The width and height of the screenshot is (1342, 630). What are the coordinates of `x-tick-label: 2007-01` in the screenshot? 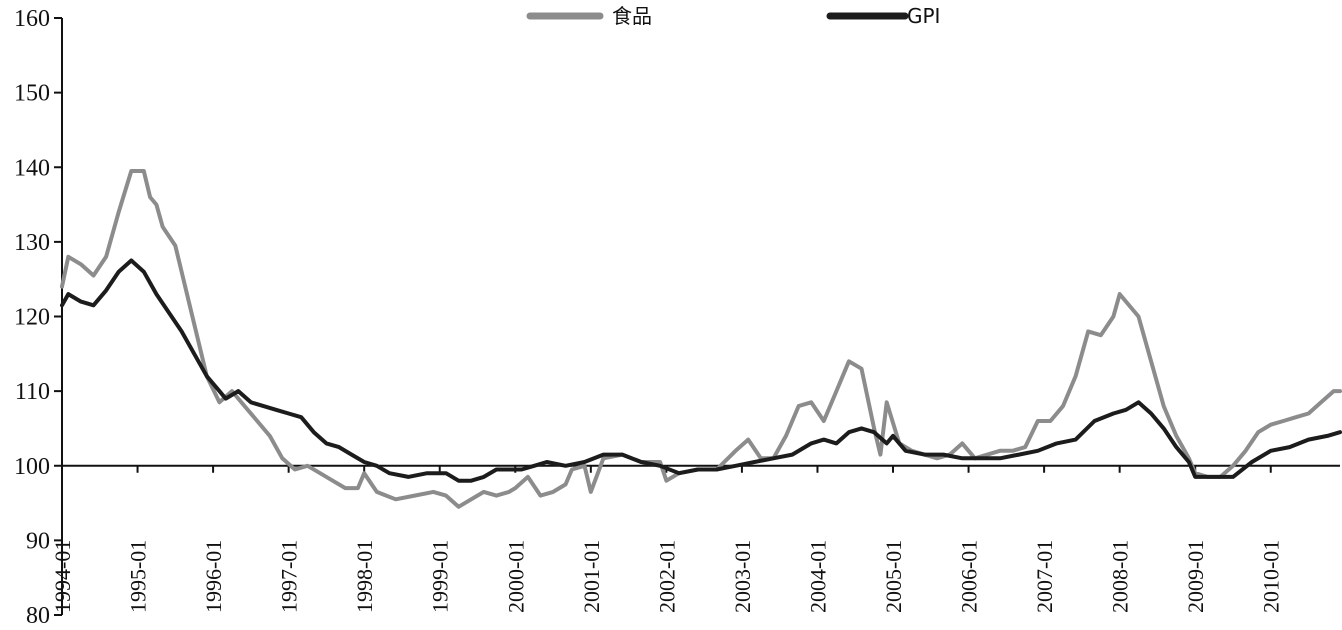 It's located at (1044, 576).